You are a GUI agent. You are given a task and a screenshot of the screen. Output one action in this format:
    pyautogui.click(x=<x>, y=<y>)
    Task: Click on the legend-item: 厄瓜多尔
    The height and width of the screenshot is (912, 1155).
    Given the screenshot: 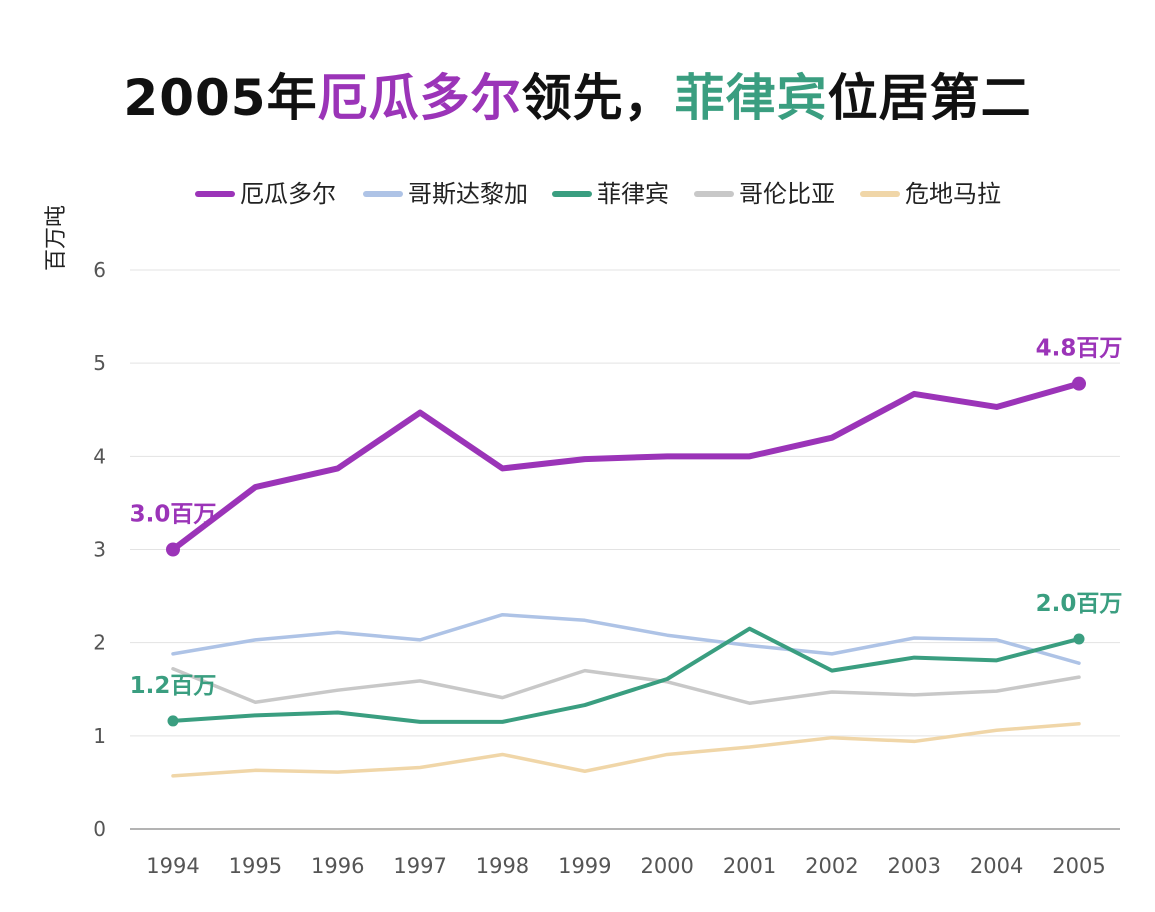 What is the action you would take?
    pyautogui.click(x=265, y=194)
    